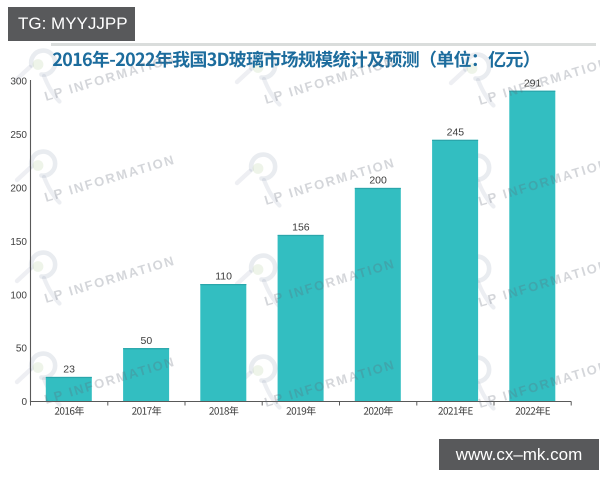 Image resolution: width=600 pixels, height=480 pixels. What do you see at coordinates (18, 135) in the screenshot?
I see `svg-text: 250` at bounding box center [18, 135].